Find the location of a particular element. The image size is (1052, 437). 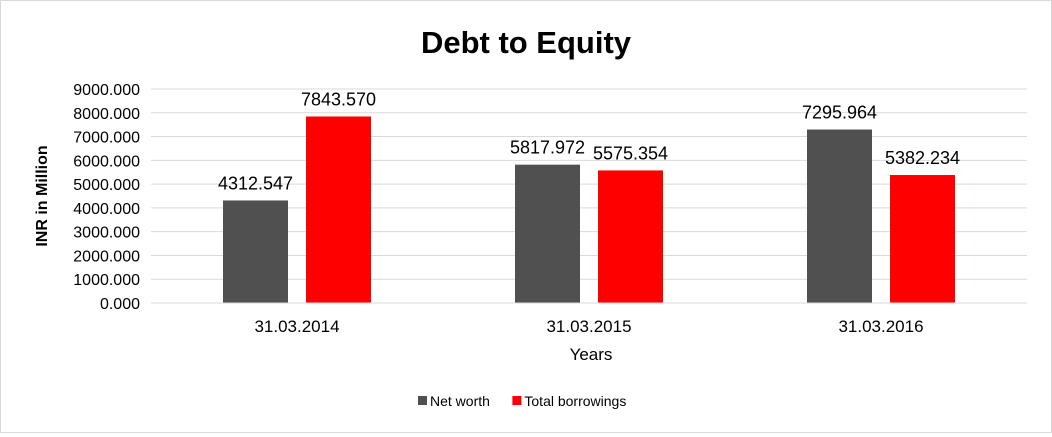

data-label: 5575.354 is located at coordinates (630, 153).